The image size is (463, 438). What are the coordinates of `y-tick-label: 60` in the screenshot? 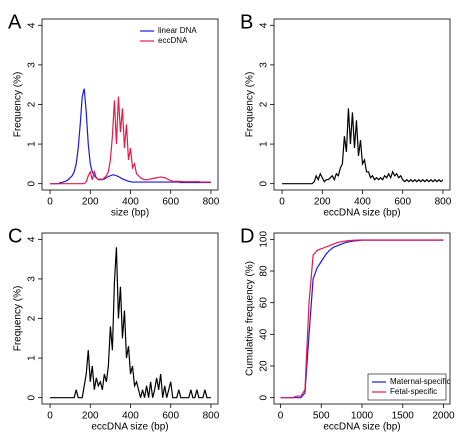 It's located at (264, 303).